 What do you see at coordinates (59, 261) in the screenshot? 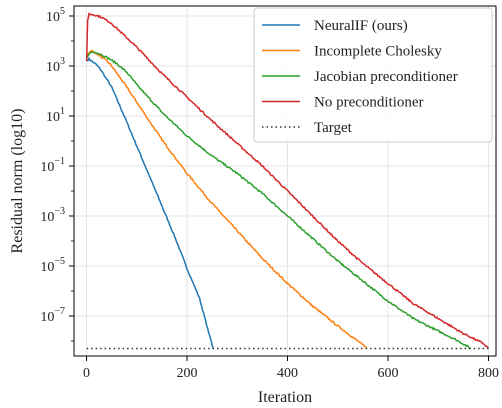
I see `y-tick-exponent: −5` at bounding box center [59, 261].